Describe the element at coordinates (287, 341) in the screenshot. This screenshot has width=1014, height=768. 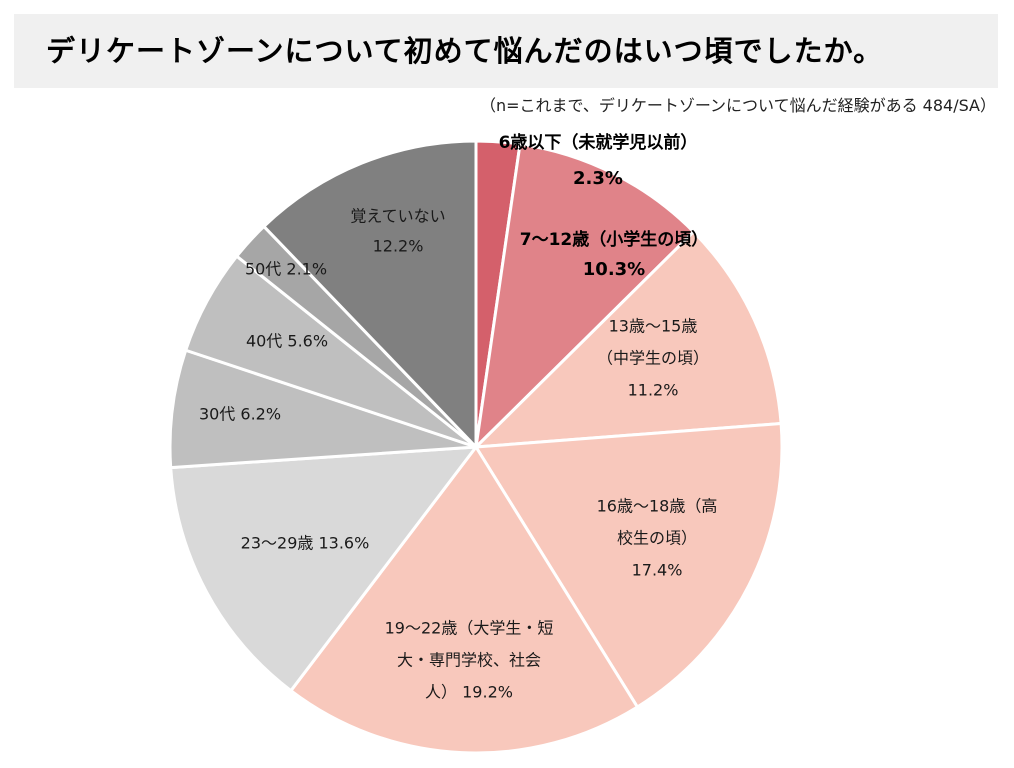
I see `slice-label-7-line-0: 40代 5.6%` at that location.